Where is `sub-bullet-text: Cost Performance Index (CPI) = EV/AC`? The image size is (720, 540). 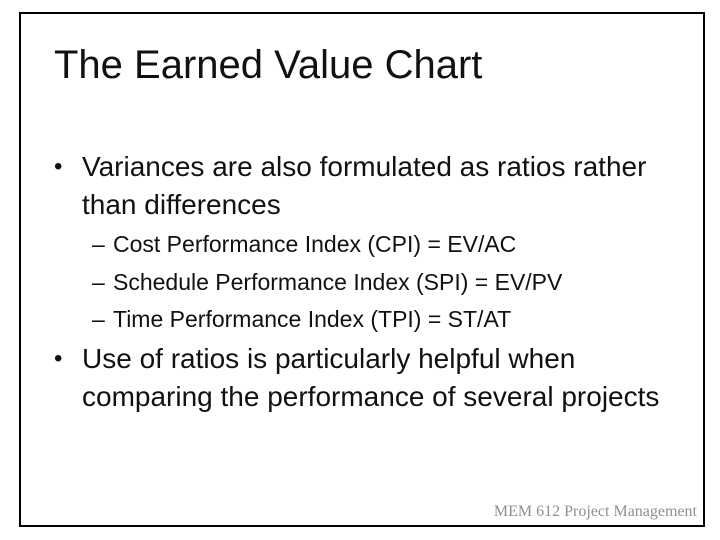
sub-bullet-text: Cost Performance Index (CPI) = EV/AC is located at coordinates (315, 244).